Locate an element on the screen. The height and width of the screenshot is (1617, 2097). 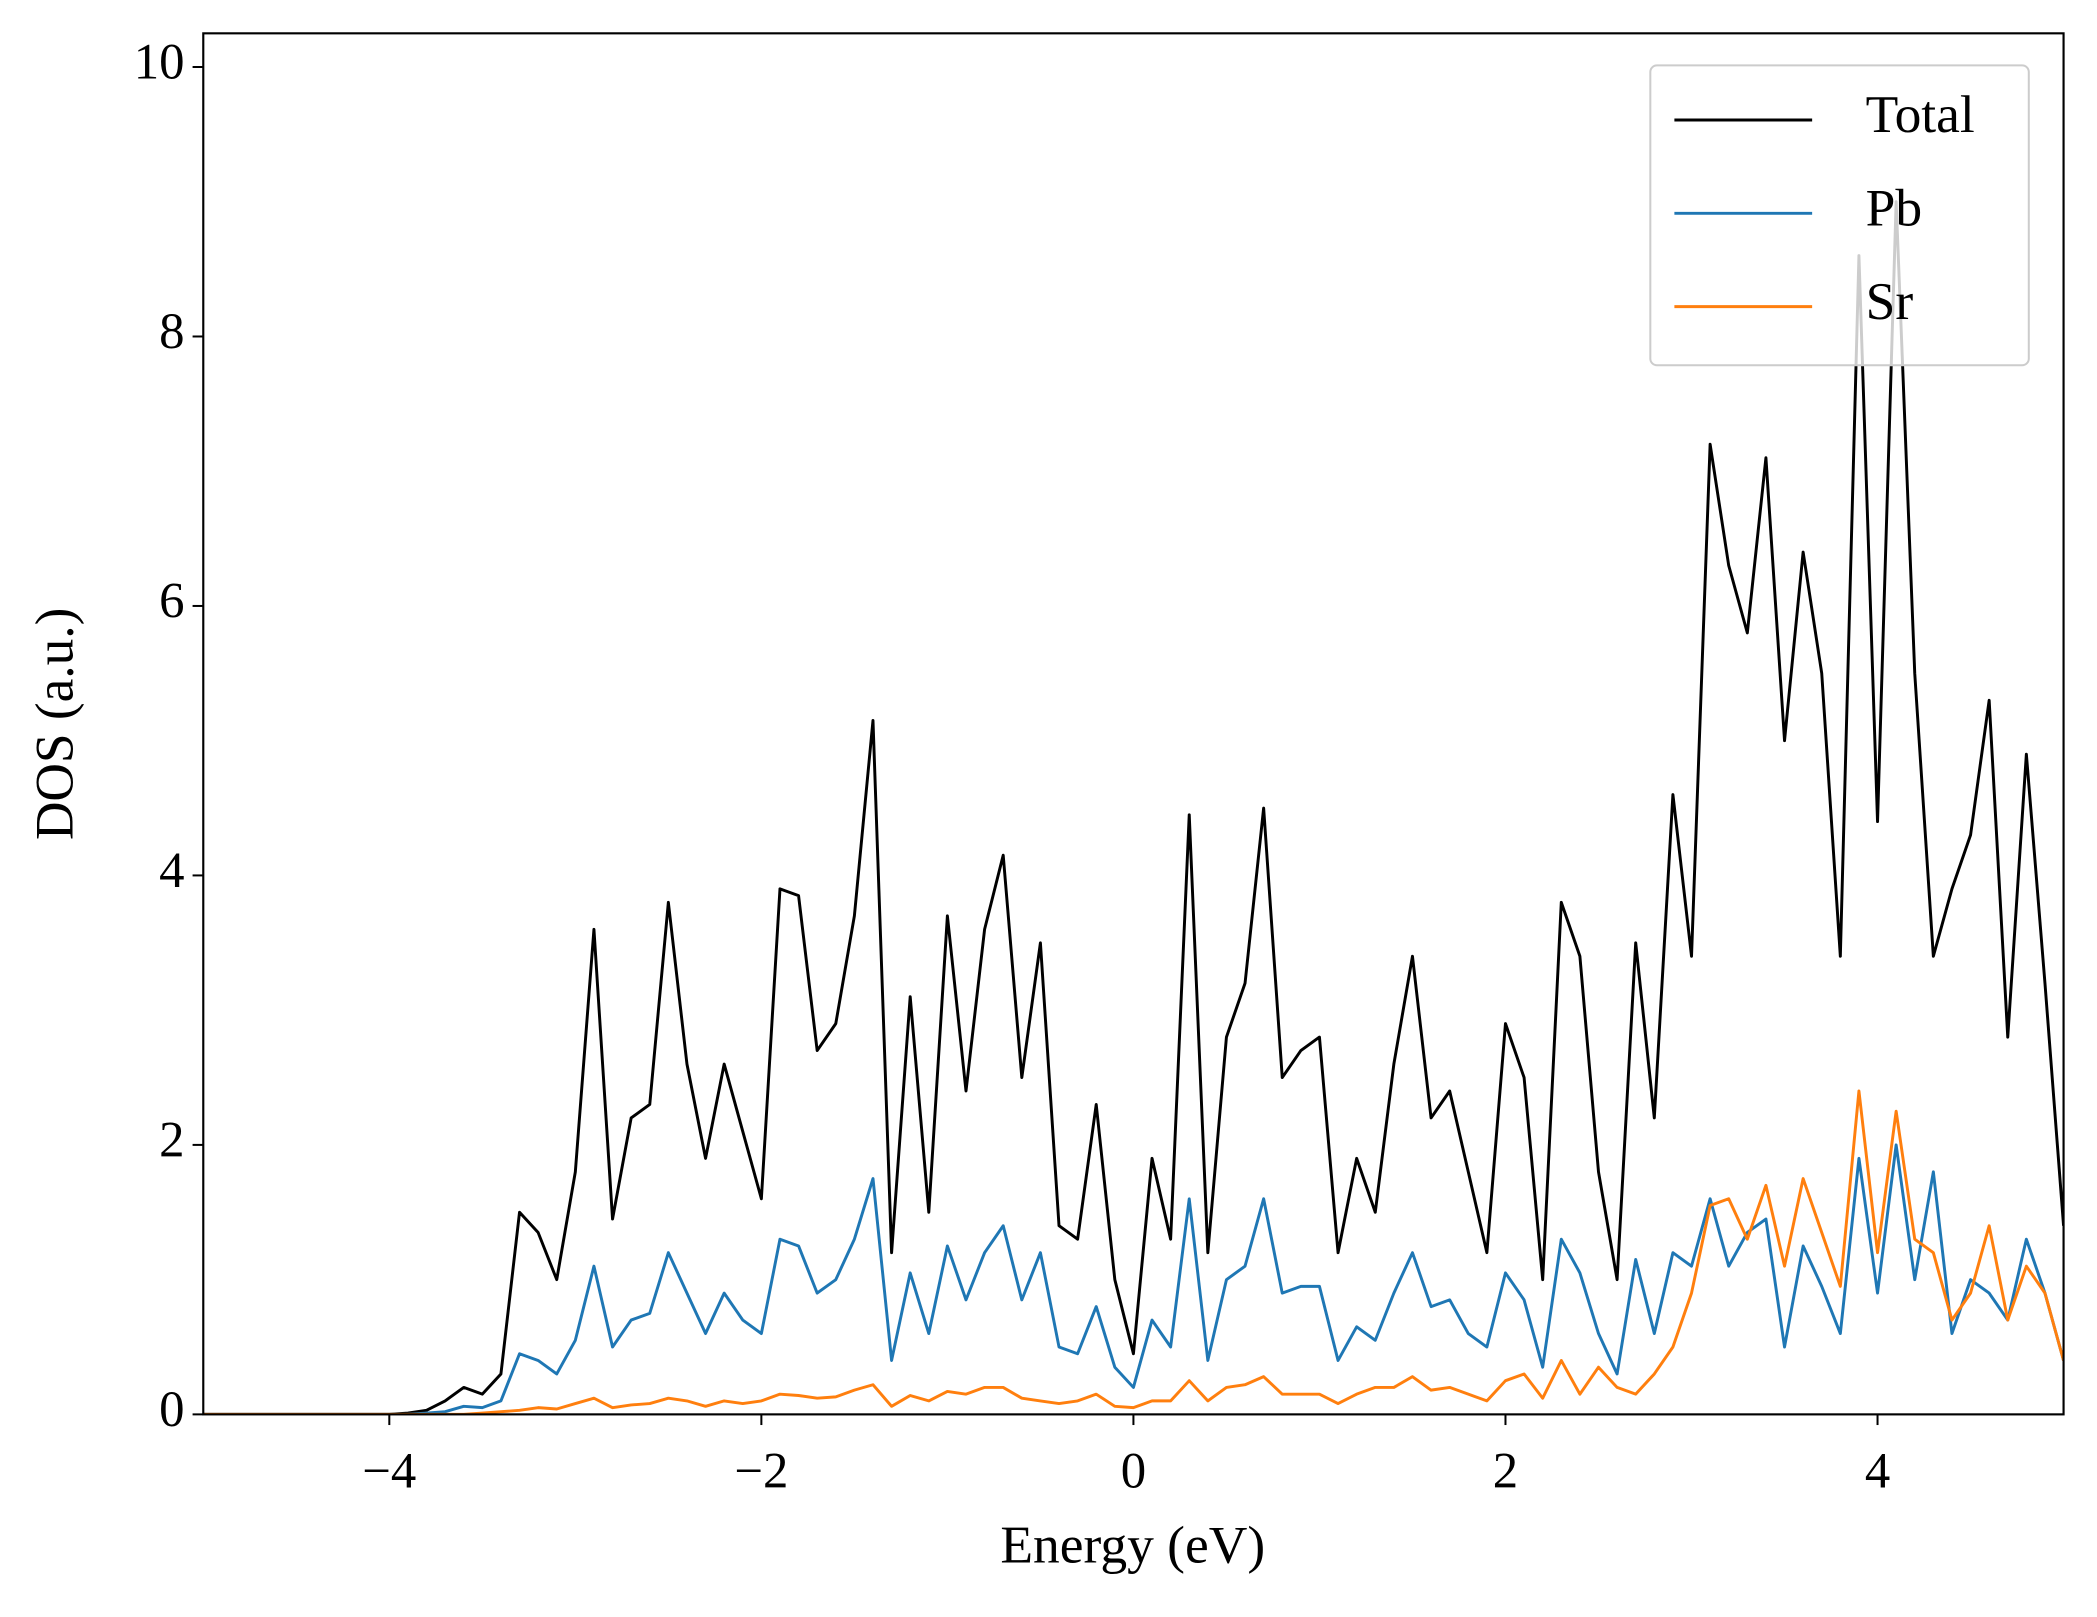
y-tick-label: 10 is located at coordinates (159, 62).